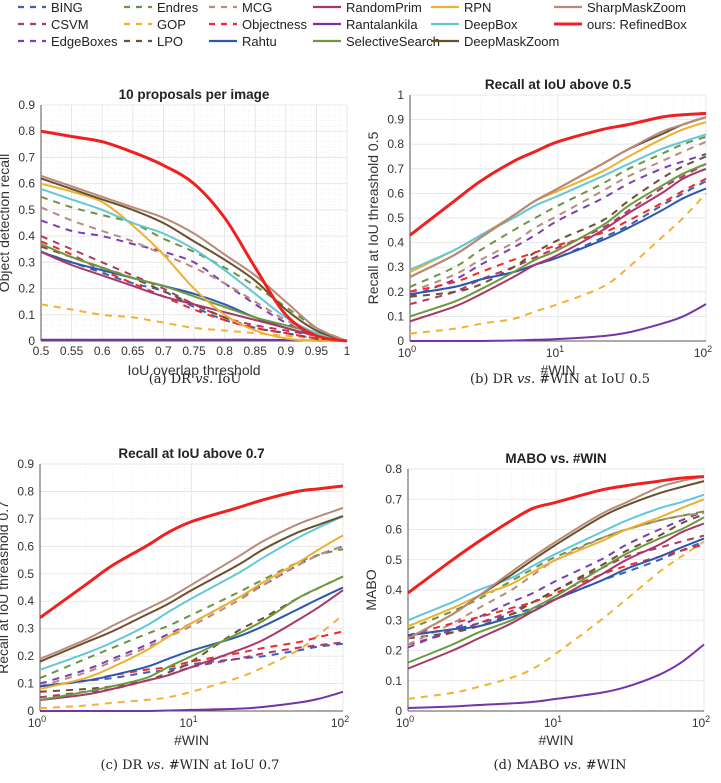 This screenshot has height=783, width=721. Describe the element at coordinates (194, 94) in the screenshot. I see `chart-title: 10 proposals per image` at that location.